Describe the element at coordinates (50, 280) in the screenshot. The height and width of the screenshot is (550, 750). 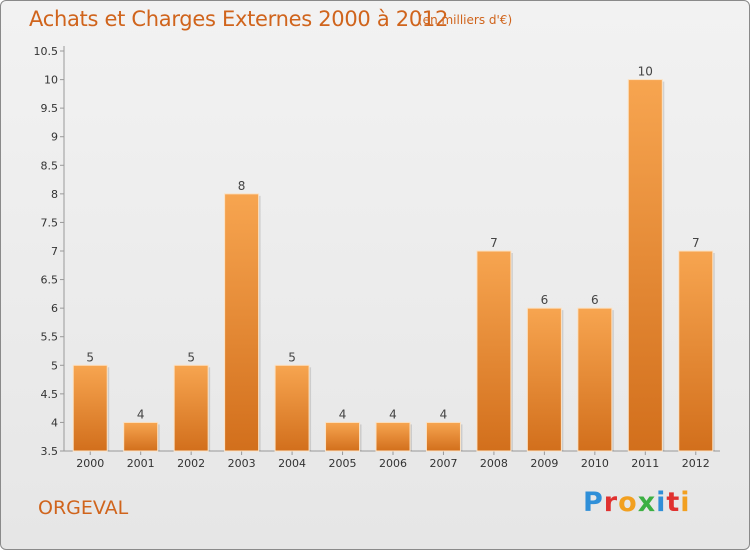
I see `y-tick-label: 6.5` at that location.